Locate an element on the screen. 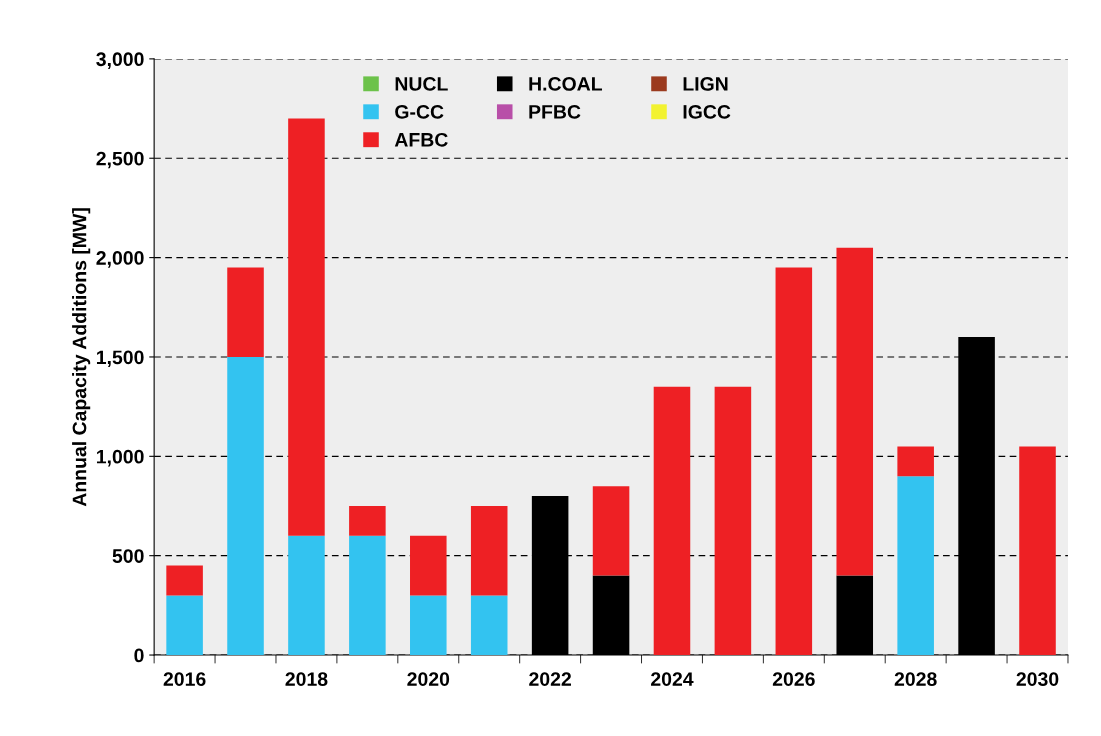  legend-label: AFBC is located at coordinates (421, 139).